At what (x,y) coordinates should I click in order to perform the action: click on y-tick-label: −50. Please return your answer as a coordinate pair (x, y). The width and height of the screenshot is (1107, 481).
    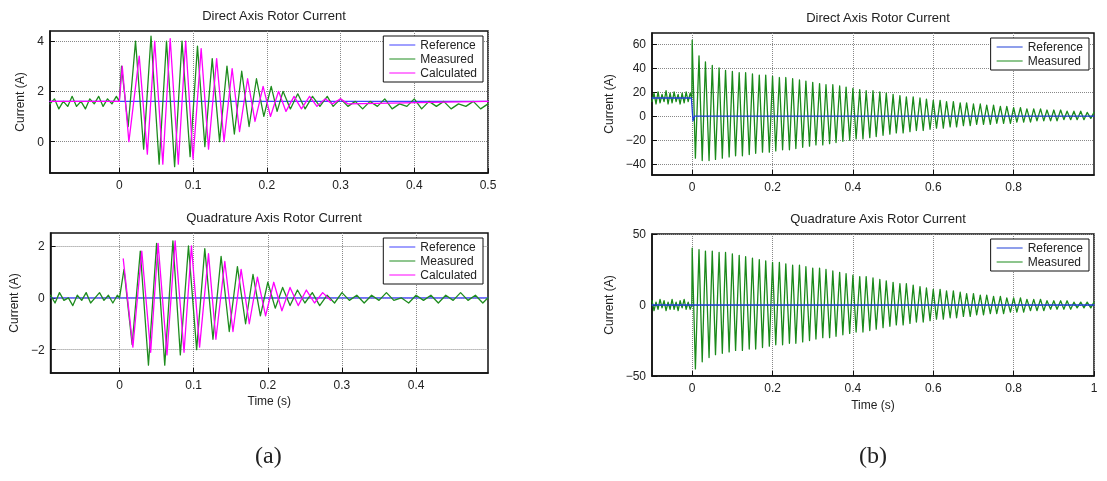
    Looking at the image, I should click on (636, 376).